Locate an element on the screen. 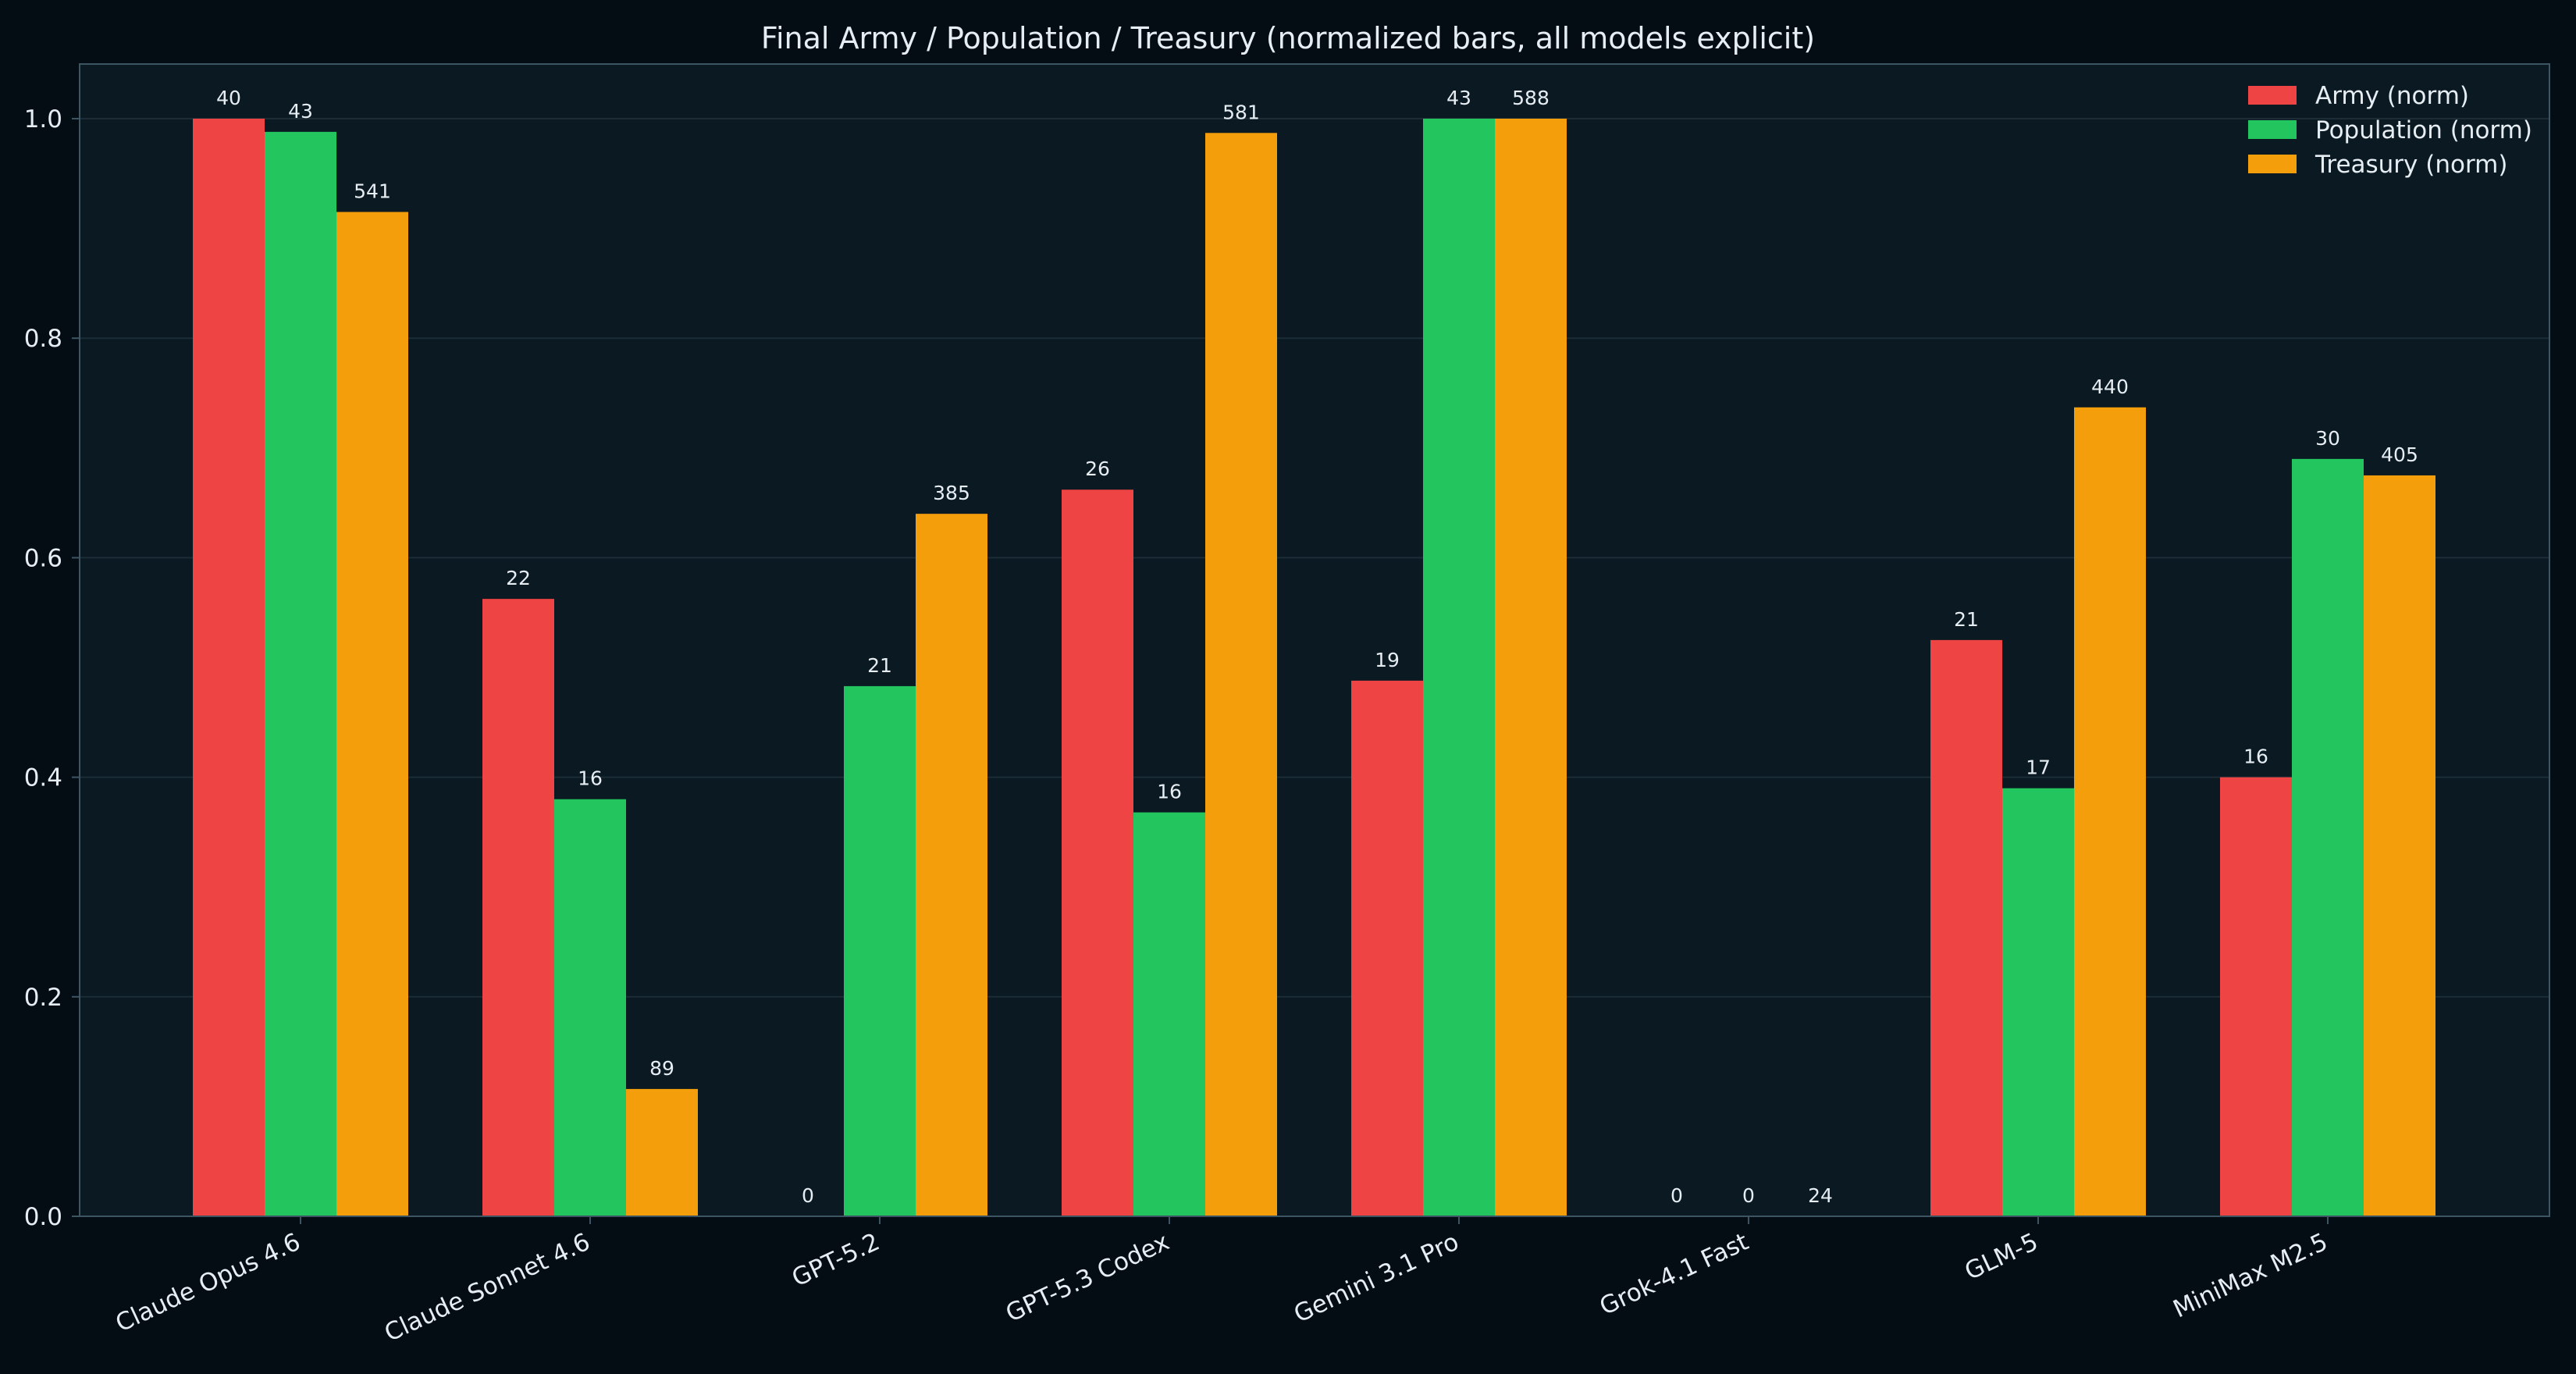 Image resolution: width=2576 pixels, height=1374 pixels. bar-value-label: 26 is located at coordinates (1097, 468).